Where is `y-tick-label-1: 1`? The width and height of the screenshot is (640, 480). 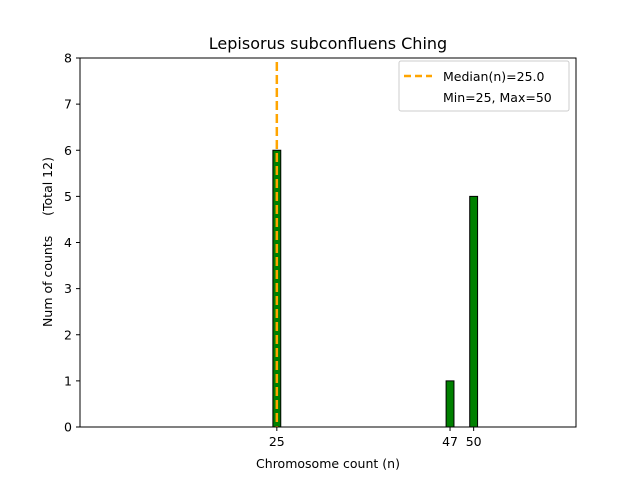
y-tick-label-1: 1 is located at coordinates (68, 380).